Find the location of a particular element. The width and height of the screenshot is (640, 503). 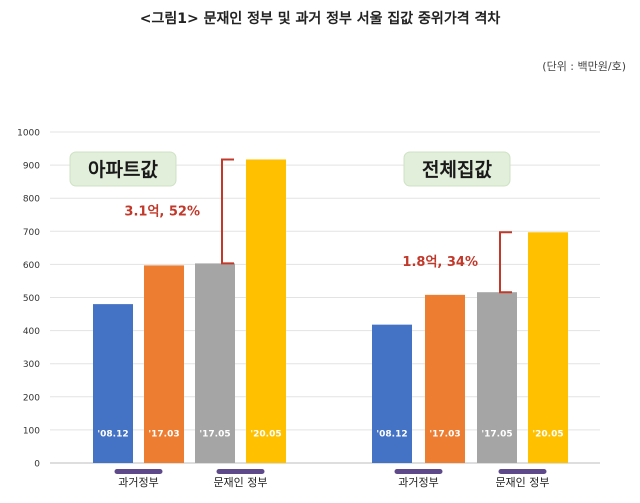

difference-annotation: 3.1억, 52% is located at coordinates (162, 211).